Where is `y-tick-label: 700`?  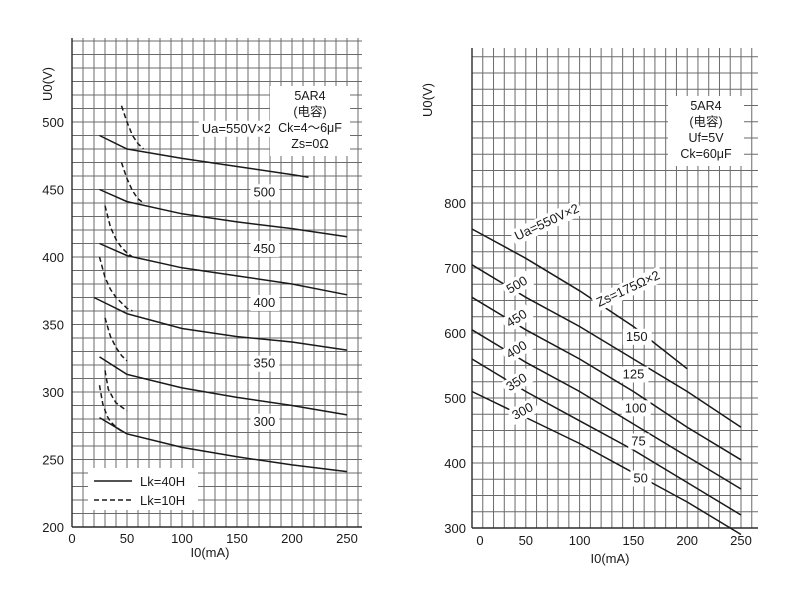
y-tick-label: 700 is located at coordinates (455, 268).